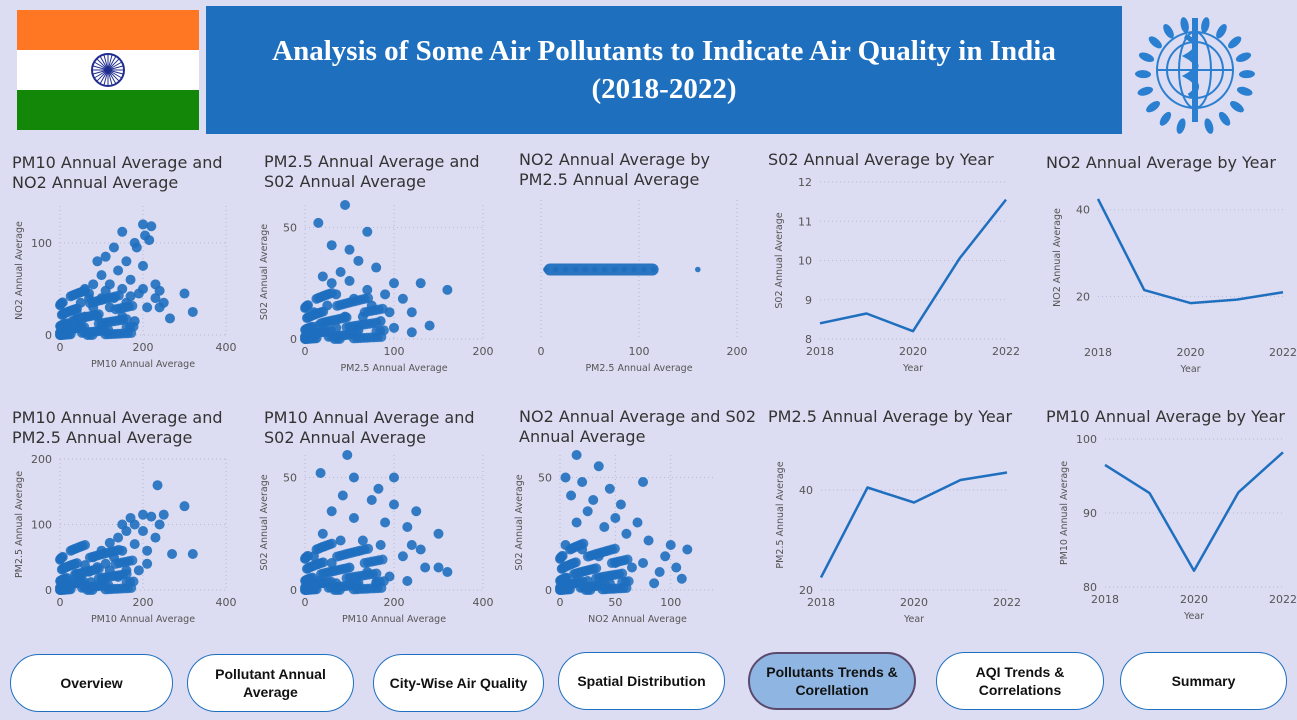 This screenshot has width=1297, height=720. What do you see at coordinates (1203, 681) in the screenshot?
I see `nav-button-summary: Summary` at bounding box center [1203, 681].